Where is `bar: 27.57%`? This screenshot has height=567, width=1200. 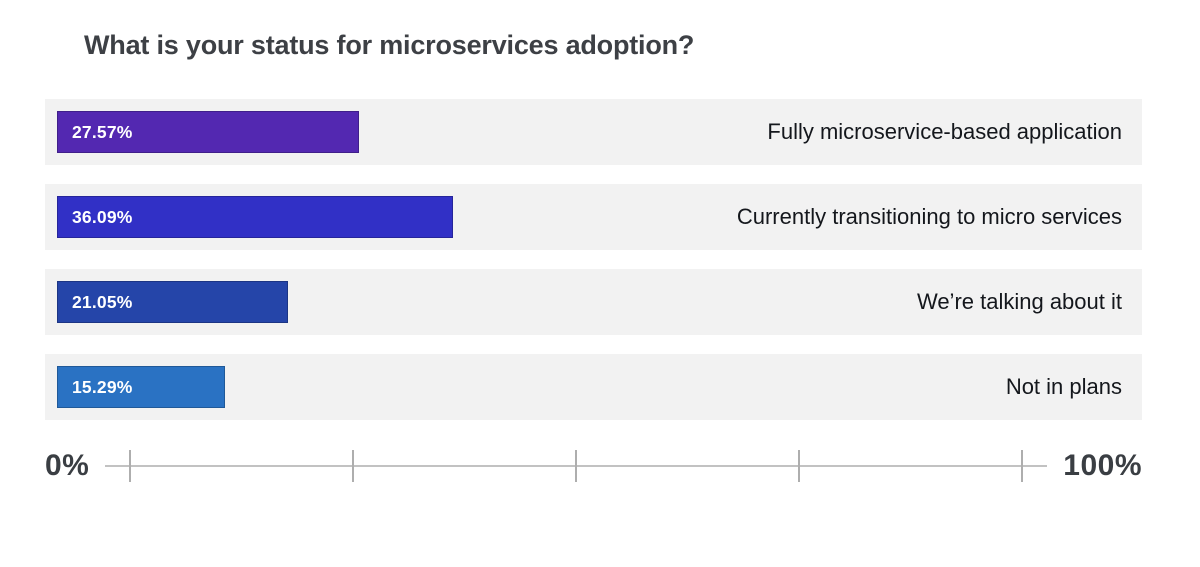 bar: 27.57% is located at coordinates (208, 132).